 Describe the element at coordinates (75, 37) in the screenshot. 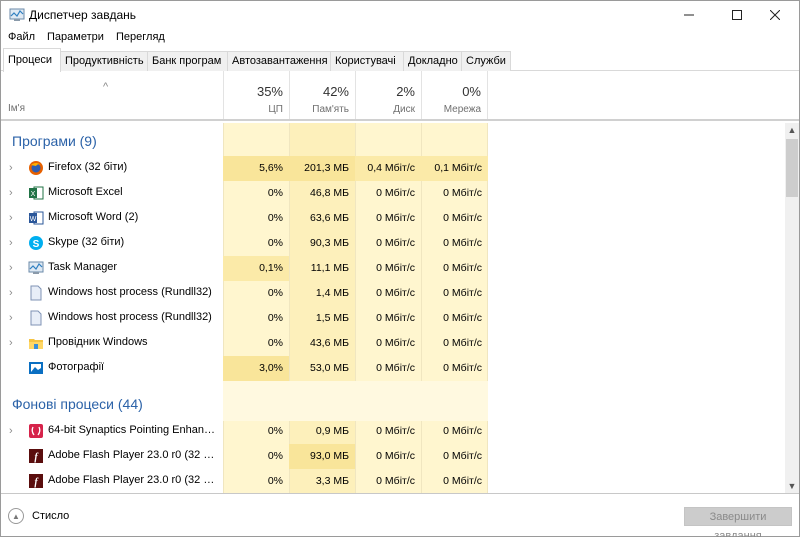

I see `menu-options: Параметри` at that location.